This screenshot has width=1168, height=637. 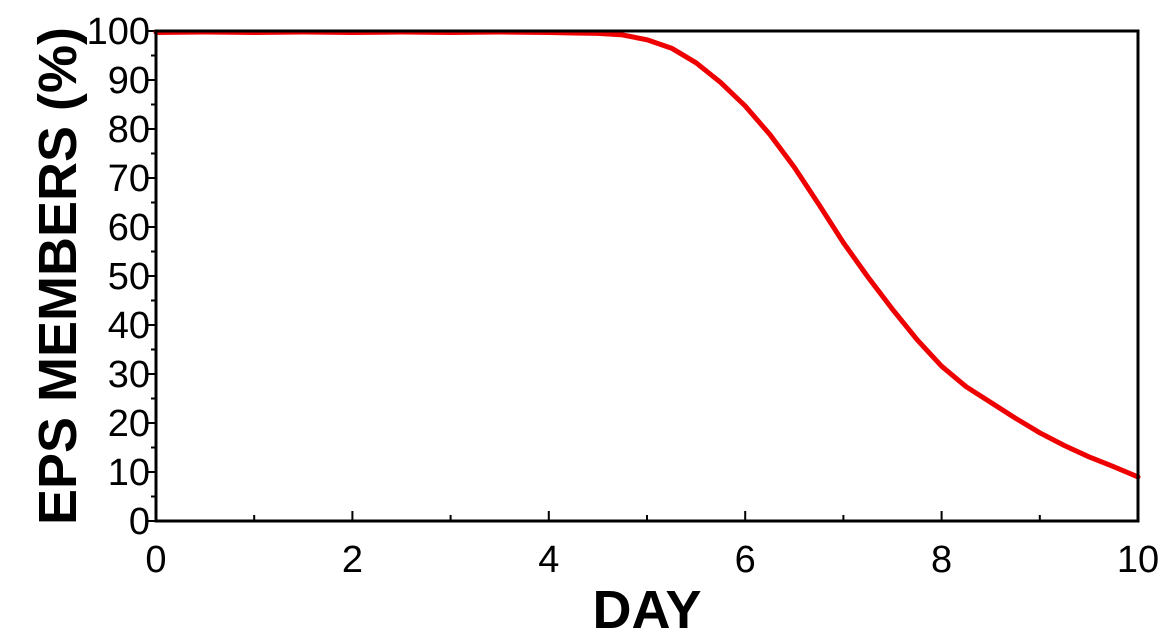 I want to click on y-tick-label: 10, so click(x=129, y=473).